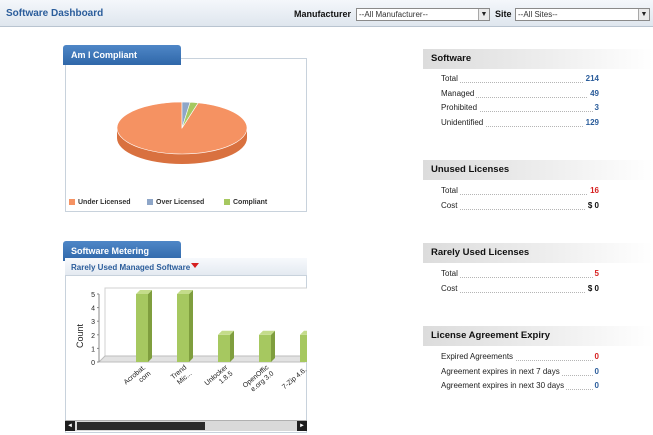 The width and height of the screenshot is (653, 435). I want to click on unused-row: Total 16, so click(520, 192).